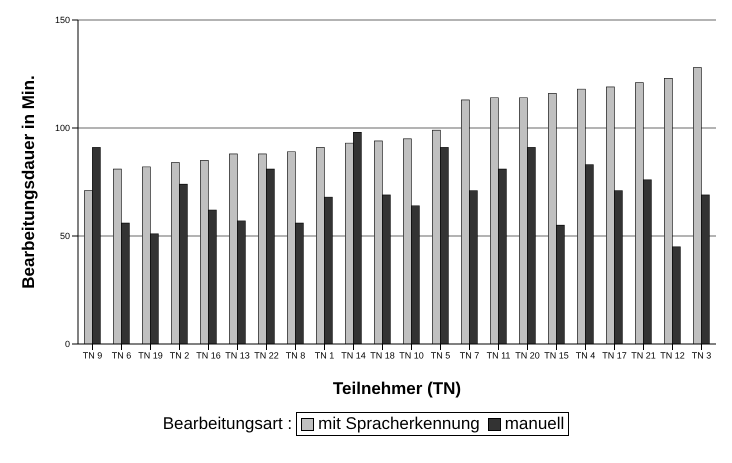  What do you see at coordinates (62, 20) in the screenshot?
I see `y-tick-label: 150` at bounding box center [62, 20].